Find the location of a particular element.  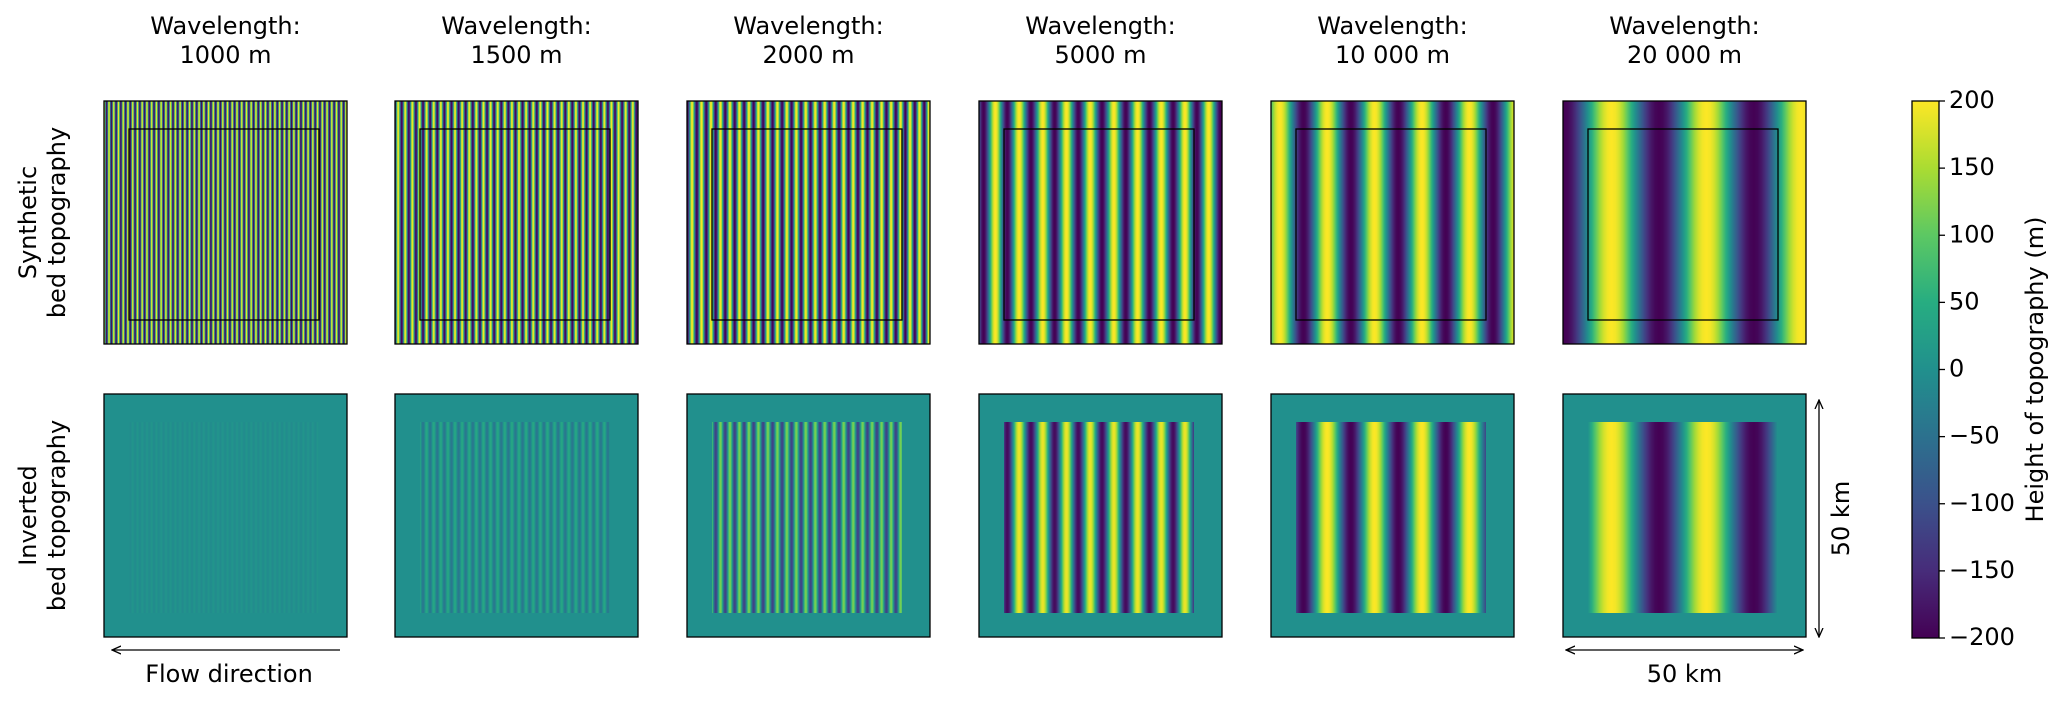

flow-label: Flow direction is located at coordinates (229, 674).